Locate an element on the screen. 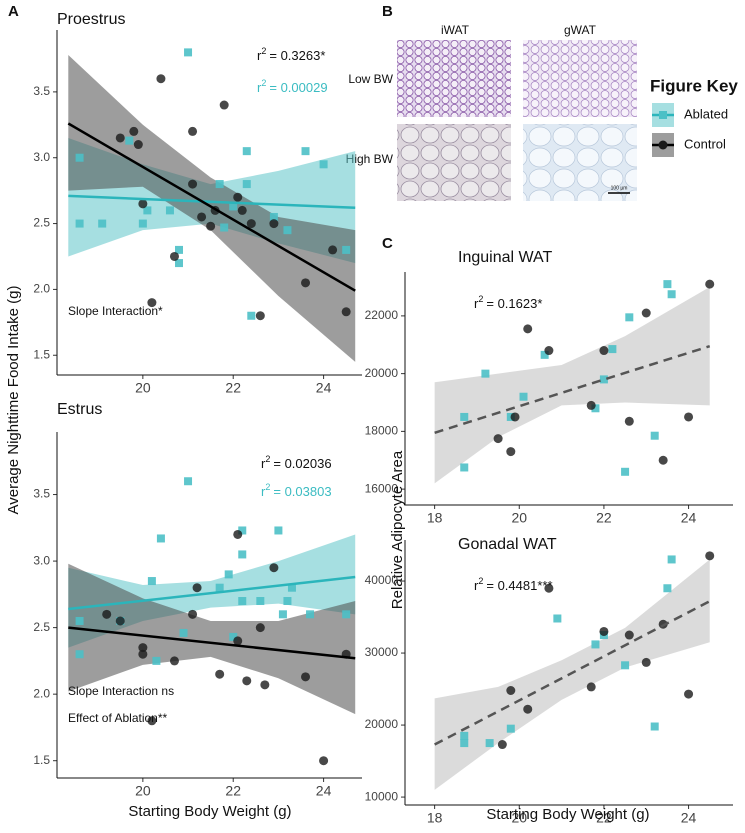 This screenshot has height=833, width=745. annotation: Effect of Ablation** is located at coordinates (118, 718).